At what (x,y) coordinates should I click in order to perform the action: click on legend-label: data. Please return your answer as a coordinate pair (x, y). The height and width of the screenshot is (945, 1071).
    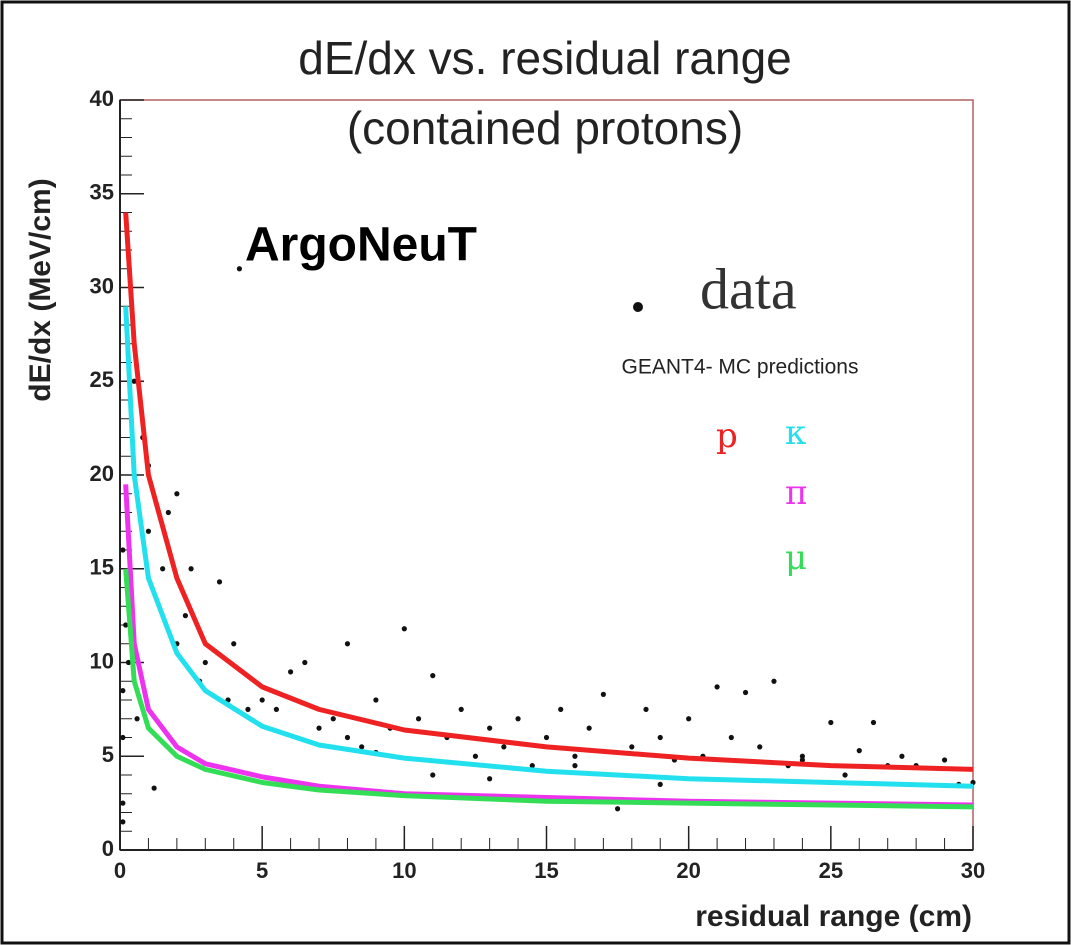
    Looking at the image, I should click on (748, 288).